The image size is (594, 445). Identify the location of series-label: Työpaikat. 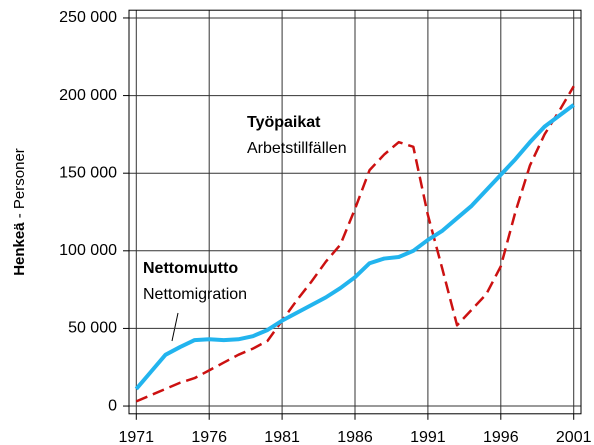
(284, 122).